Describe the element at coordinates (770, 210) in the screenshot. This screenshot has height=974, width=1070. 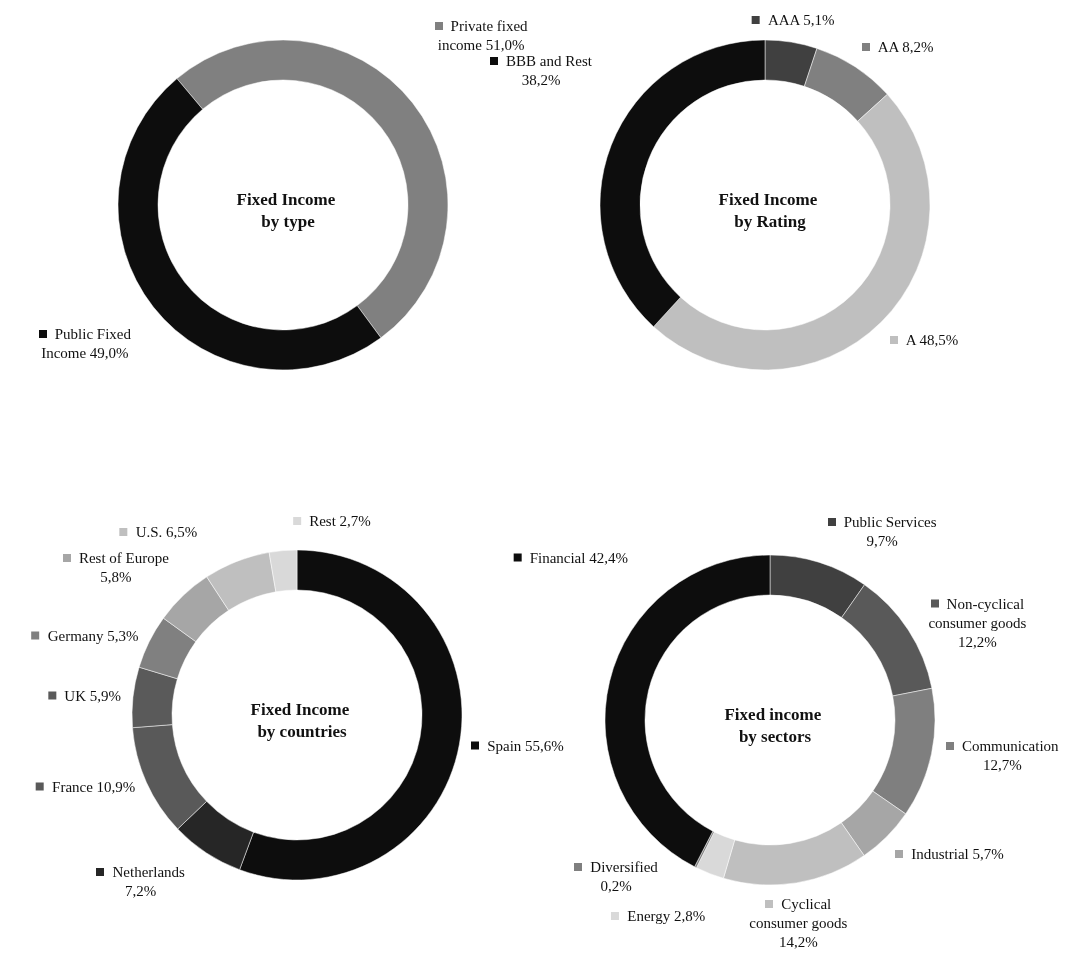
I see `text: Fixed Income by Rating` at that location.